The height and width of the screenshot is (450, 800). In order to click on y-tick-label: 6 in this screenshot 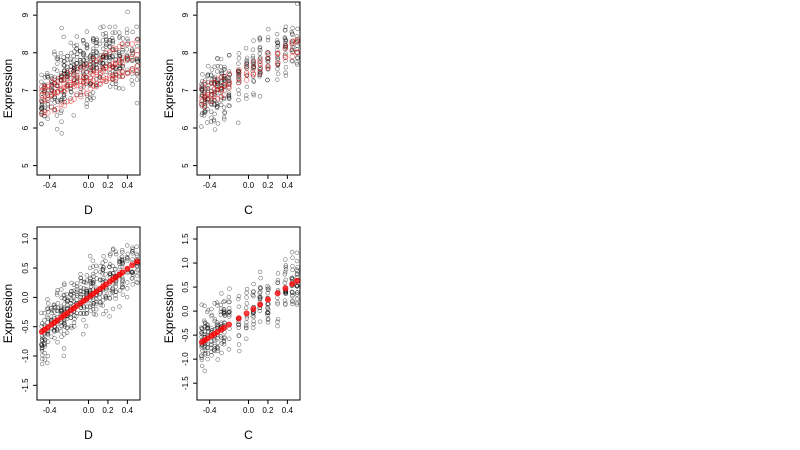, I will do `click(185, 127)`.